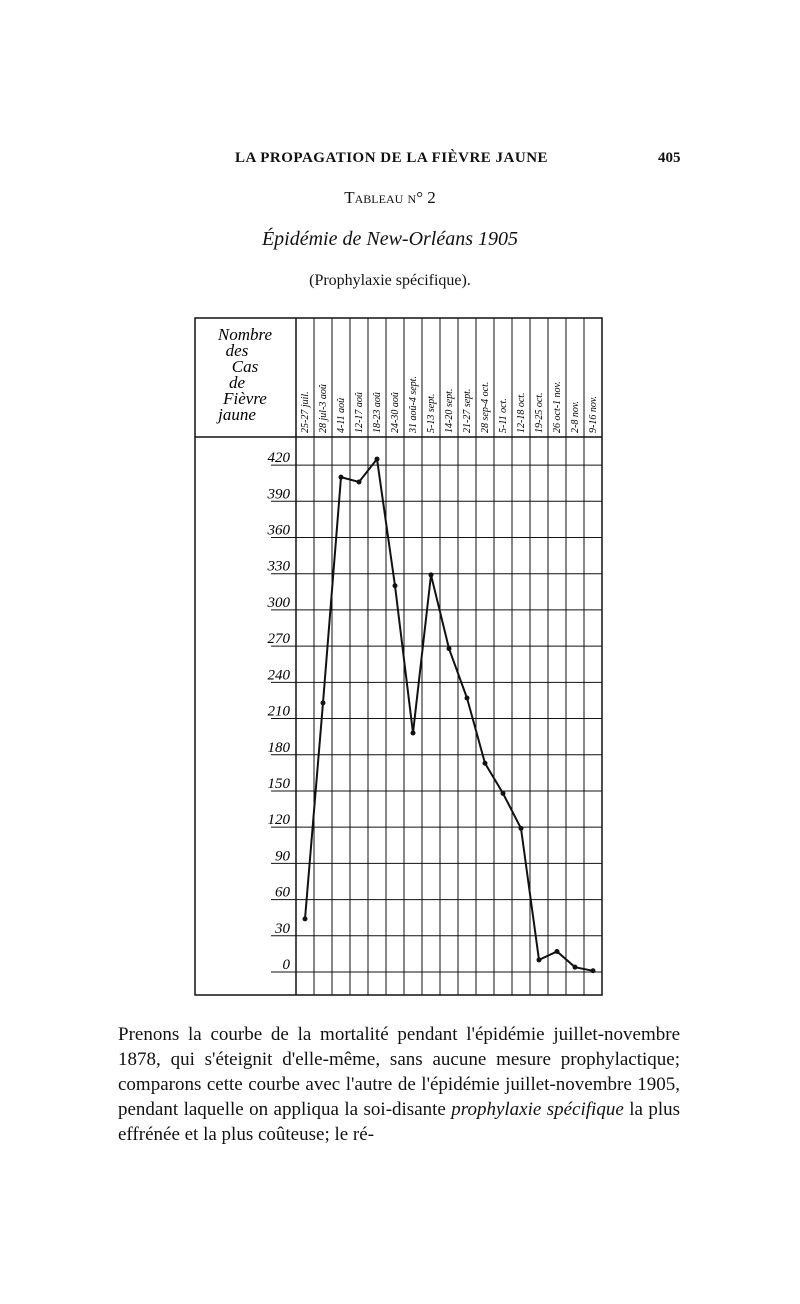 The width and height of the screenshot is (800, 1304). I want to click on running-title: LA PROPAGATION DE LA FIÈVRE JAUNE, so click(392, 158).